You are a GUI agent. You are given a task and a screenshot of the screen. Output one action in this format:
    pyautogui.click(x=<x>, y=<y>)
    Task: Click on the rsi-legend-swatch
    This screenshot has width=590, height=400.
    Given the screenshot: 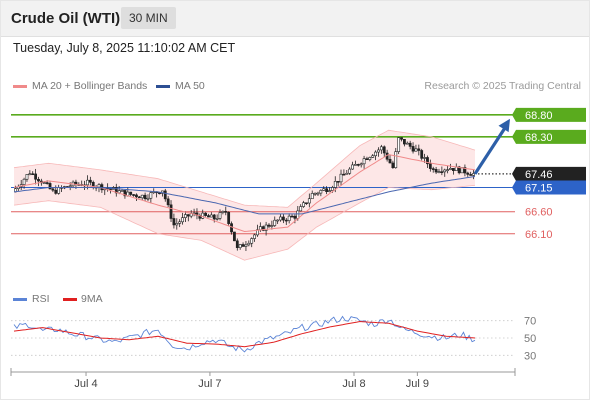 What is the action you would take?
    pyautogui.click(x=20, y=299)
    